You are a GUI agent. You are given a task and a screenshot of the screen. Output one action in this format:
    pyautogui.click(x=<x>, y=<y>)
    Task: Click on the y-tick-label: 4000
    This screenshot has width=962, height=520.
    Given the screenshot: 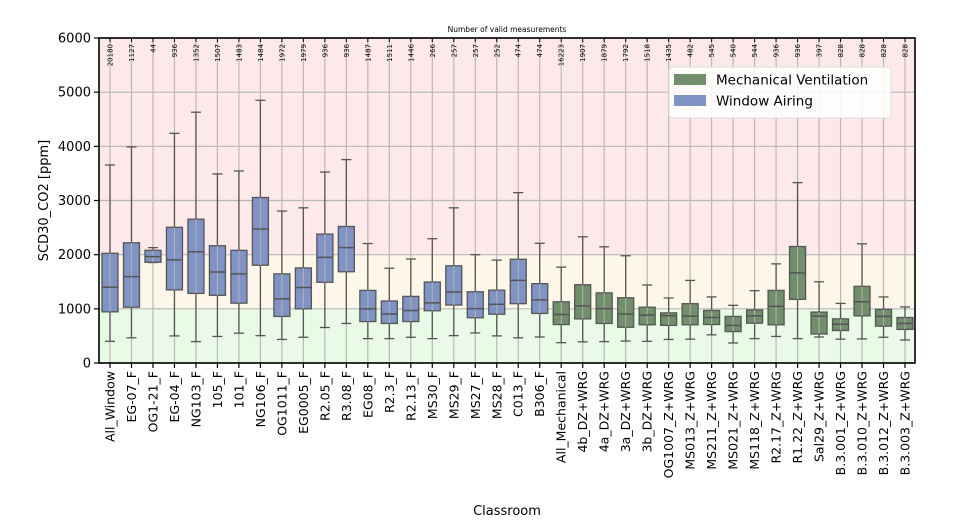 What is the action you would take?
    pyautogui.click(x=74, y=147)
    